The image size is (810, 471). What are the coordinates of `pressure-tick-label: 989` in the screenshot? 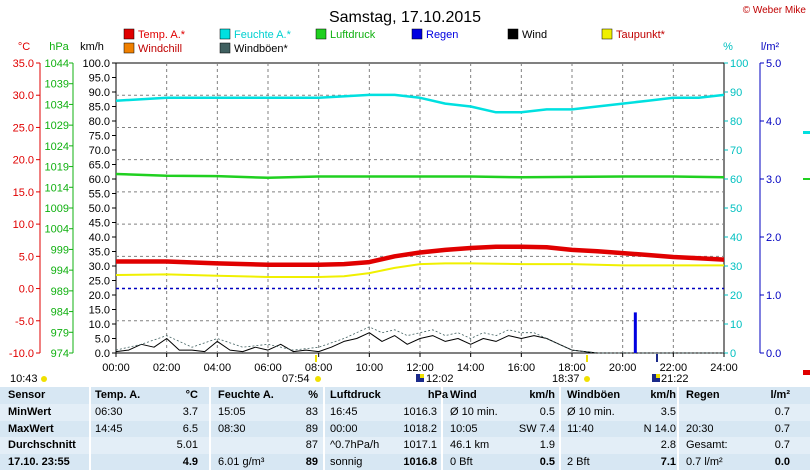 It's located at (60, 292).